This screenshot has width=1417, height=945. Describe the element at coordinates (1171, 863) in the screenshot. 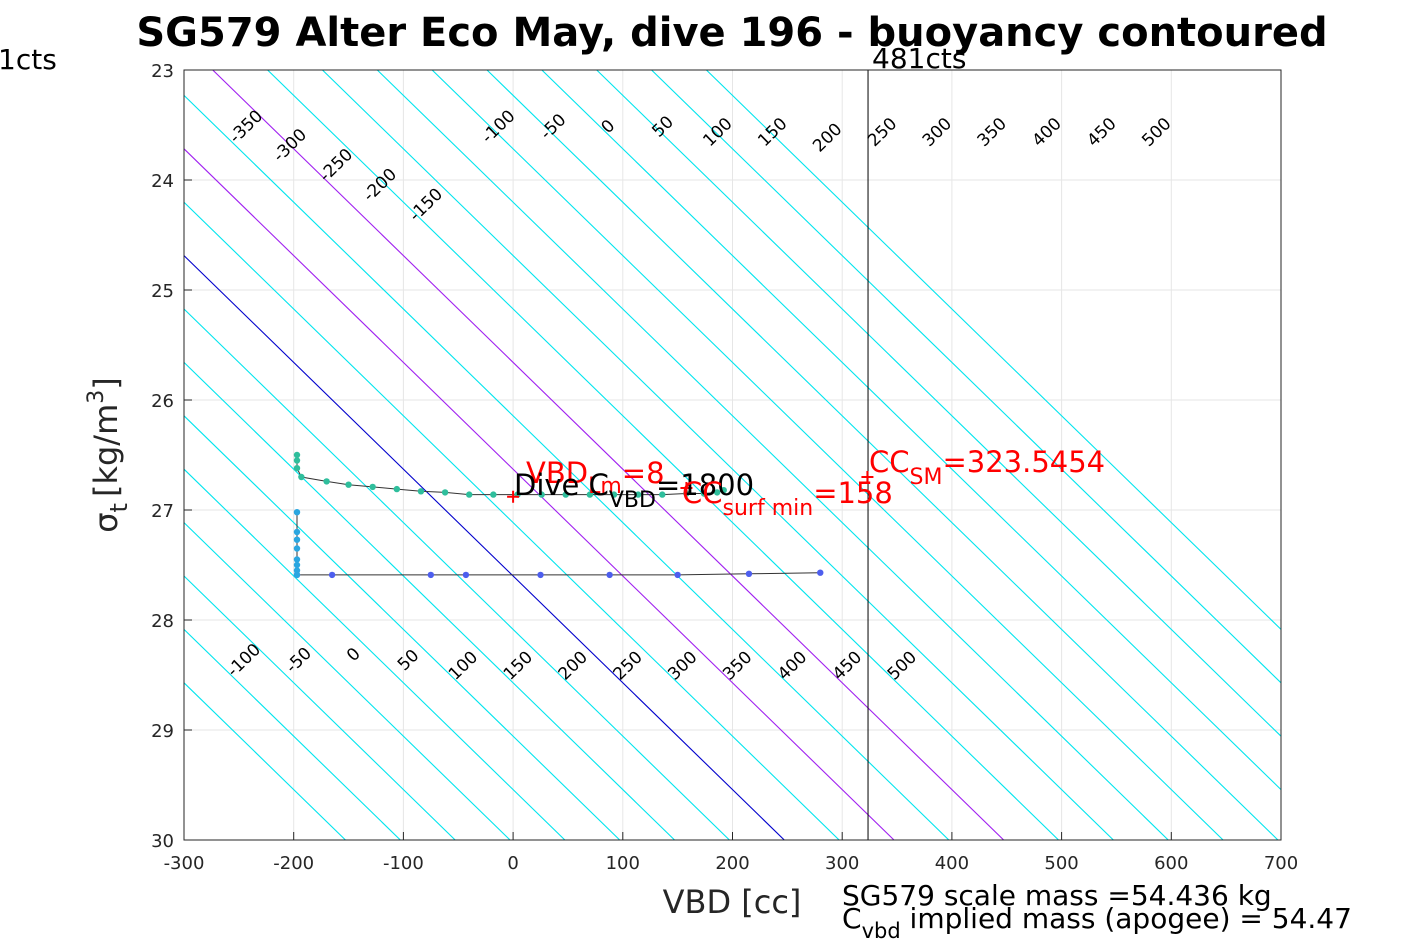

I see `x-tick-label: 600` at that location.